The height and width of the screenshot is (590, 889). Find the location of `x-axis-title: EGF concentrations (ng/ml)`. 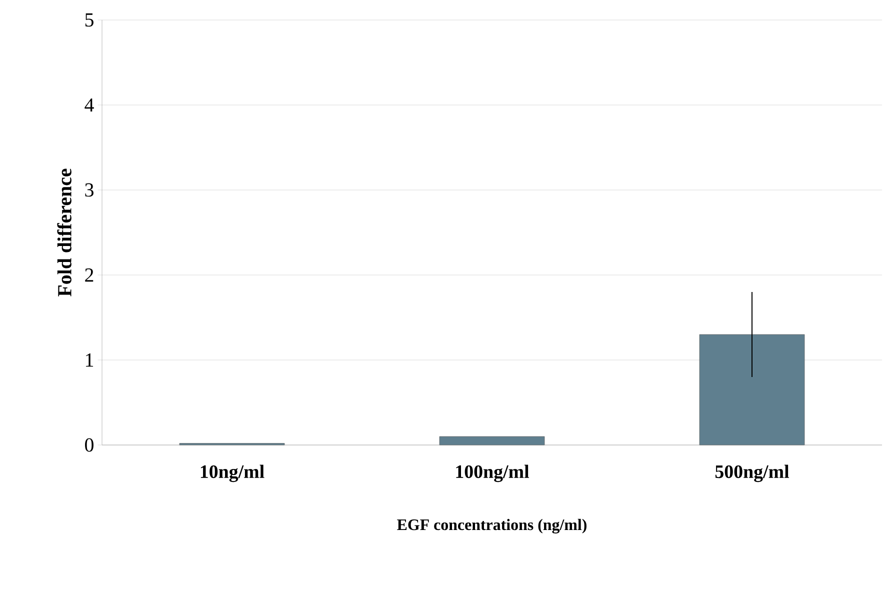

x-axis-title: EGF concentrations (ng/ml) is located at coordinates (491, 526).